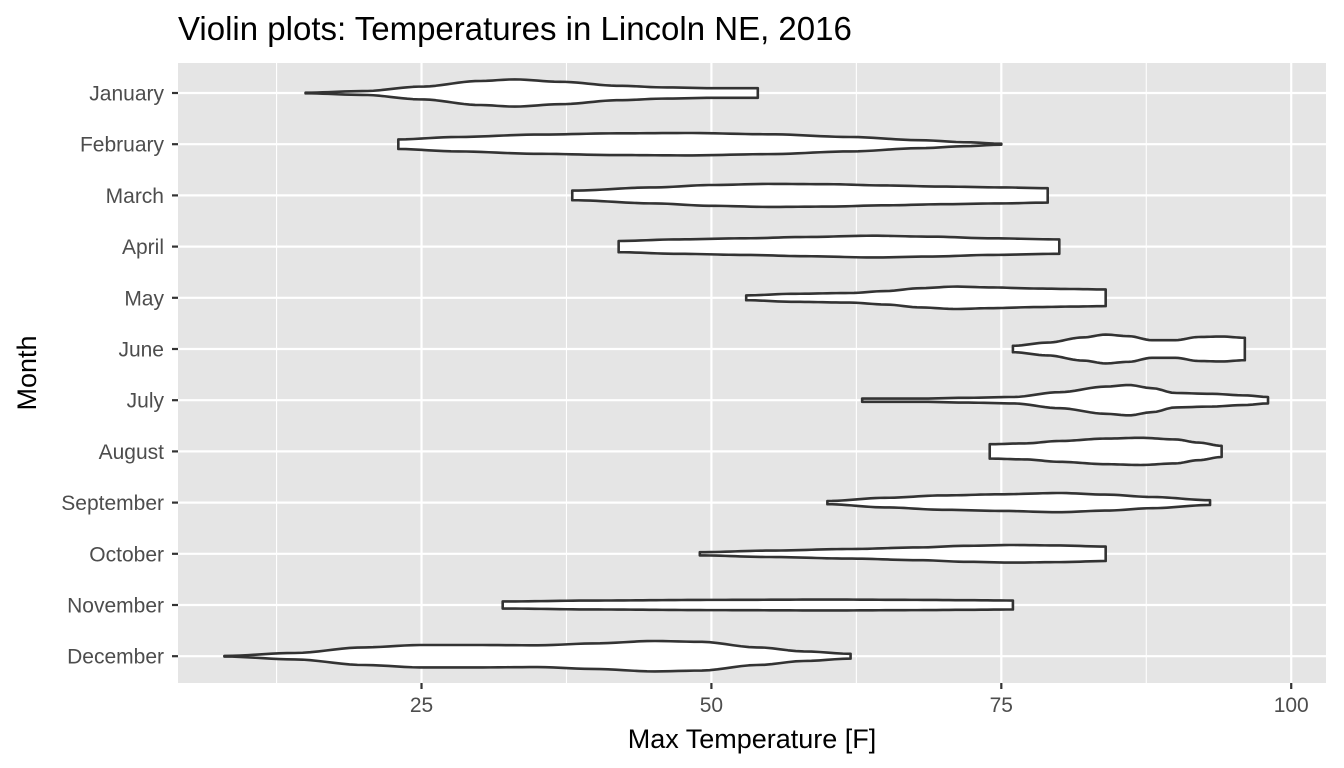 The image size is (1344, 768). What do you see at coordinates (700, 144) in the screenshot?
I see `violin-february` at bounding box center [700, 144].